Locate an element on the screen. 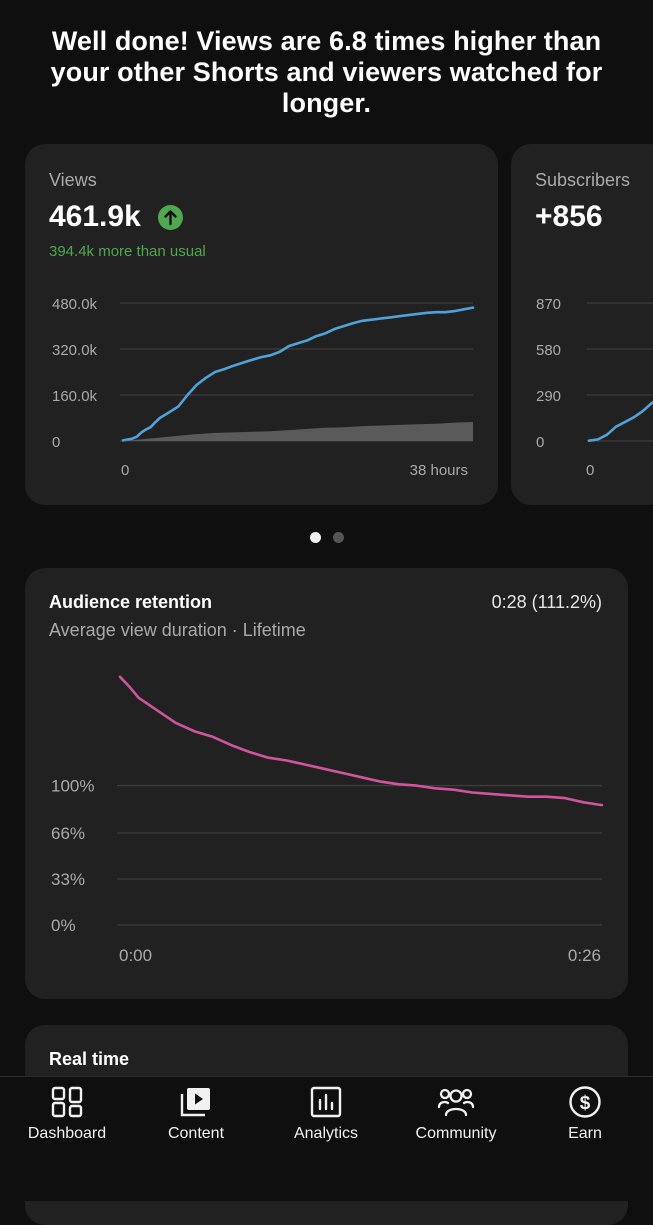 The width and height of the screenshot is (653, 1225). nav-label-community: Community is located at coordinates (456, 1133).